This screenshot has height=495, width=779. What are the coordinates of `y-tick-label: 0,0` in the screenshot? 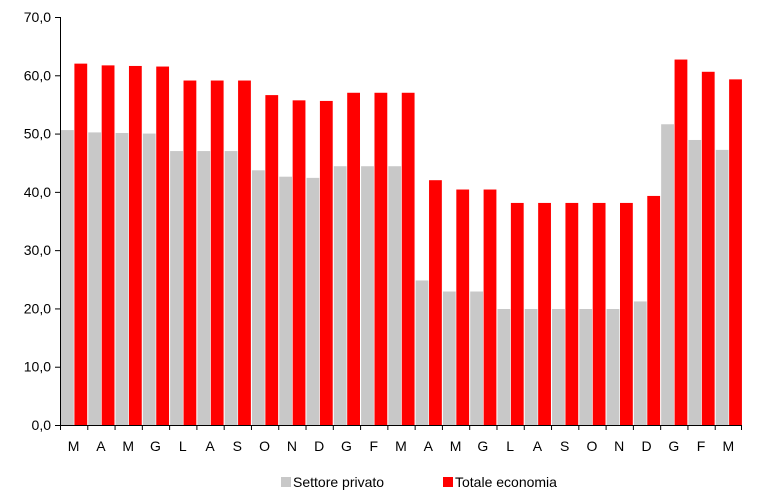 It's located at (42, 425).